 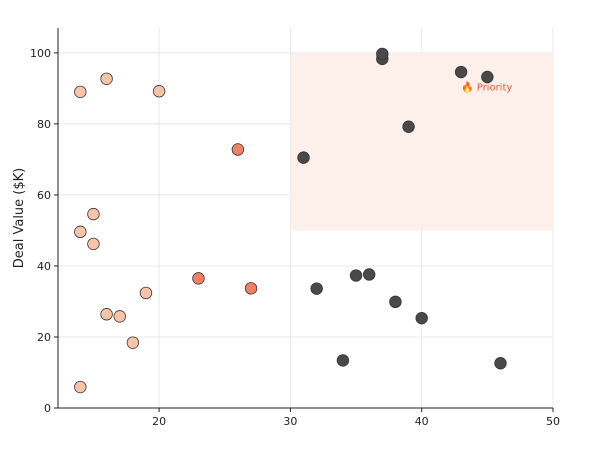 I want to click on y-tick-label: 20, so click(x=44, y=337).